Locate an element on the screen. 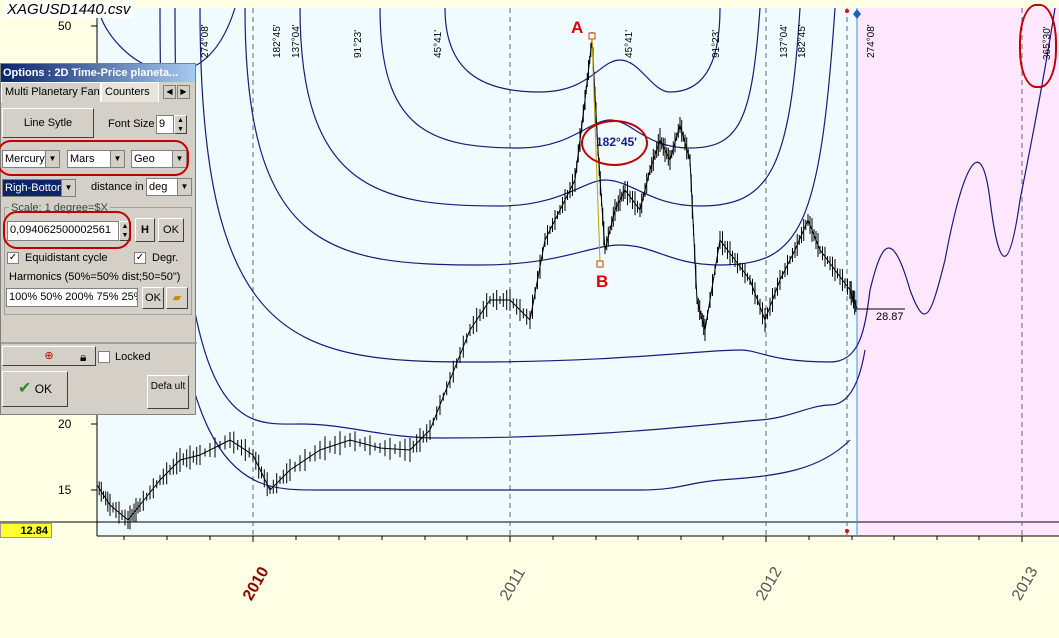 This screenshot has width=1059, height=638. x-ticks is located at coordinates (573, 539).